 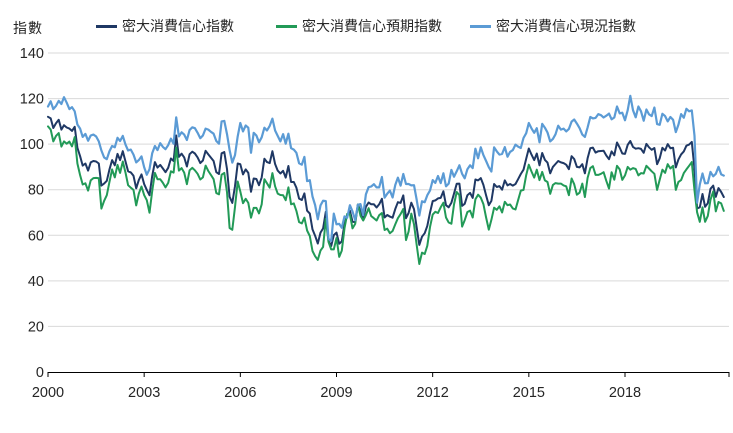 What do you see at coordinates (36, 191) in the screenshot?
I see `y-tick-label: 80` at bounding box center [36, 191].